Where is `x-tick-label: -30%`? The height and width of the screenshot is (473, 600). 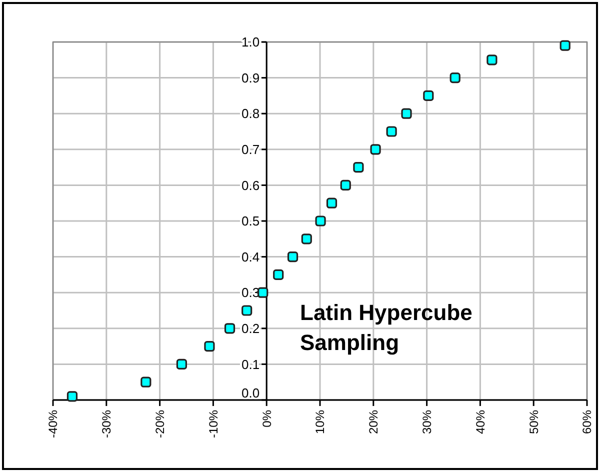 x-tick-label: -30% is located at coordinates (107, 424).